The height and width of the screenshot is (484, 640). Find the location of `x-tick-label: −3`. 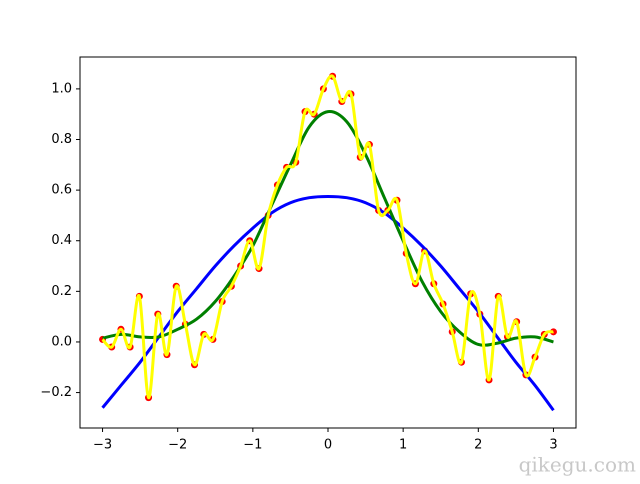

x-tick-label: −3 is located at coordinates (102, 445).